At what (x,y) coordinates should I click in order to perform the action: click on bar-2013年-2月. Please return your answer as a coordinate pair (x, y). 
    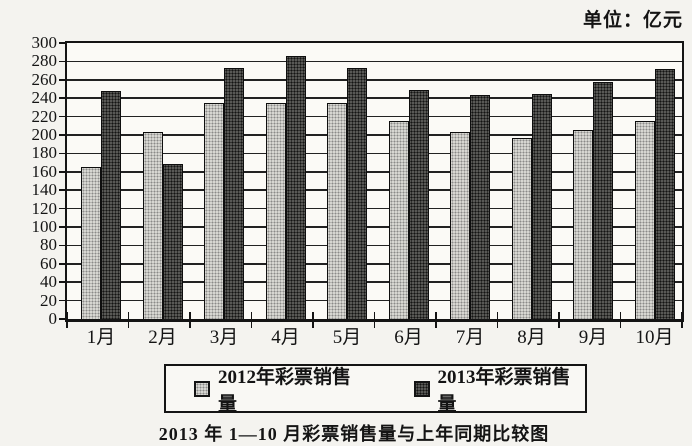
    Looking at the image, I should click on (172, 241).